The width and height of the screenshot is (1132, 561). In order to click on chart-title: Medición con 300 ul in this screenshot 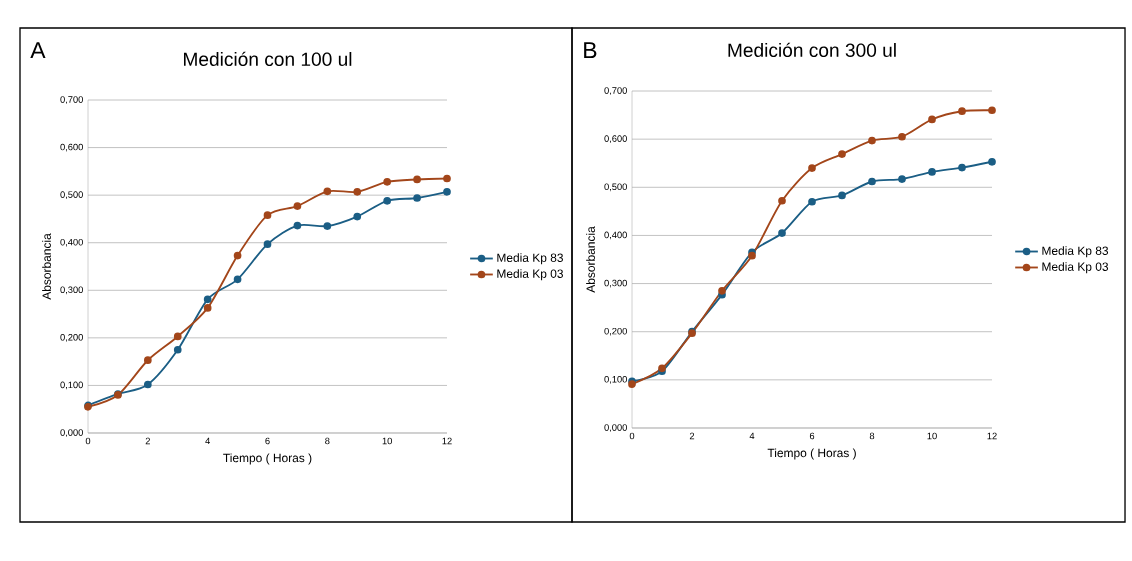, I will do `click(812, 50)`.